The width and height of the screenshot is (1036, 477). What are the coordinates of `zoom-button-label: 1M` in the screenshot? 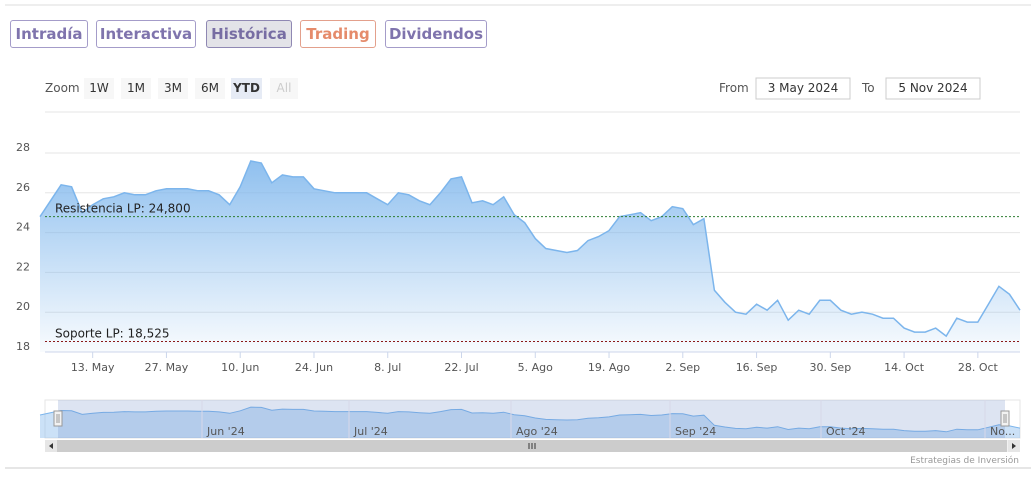 It's located at (136, 88).